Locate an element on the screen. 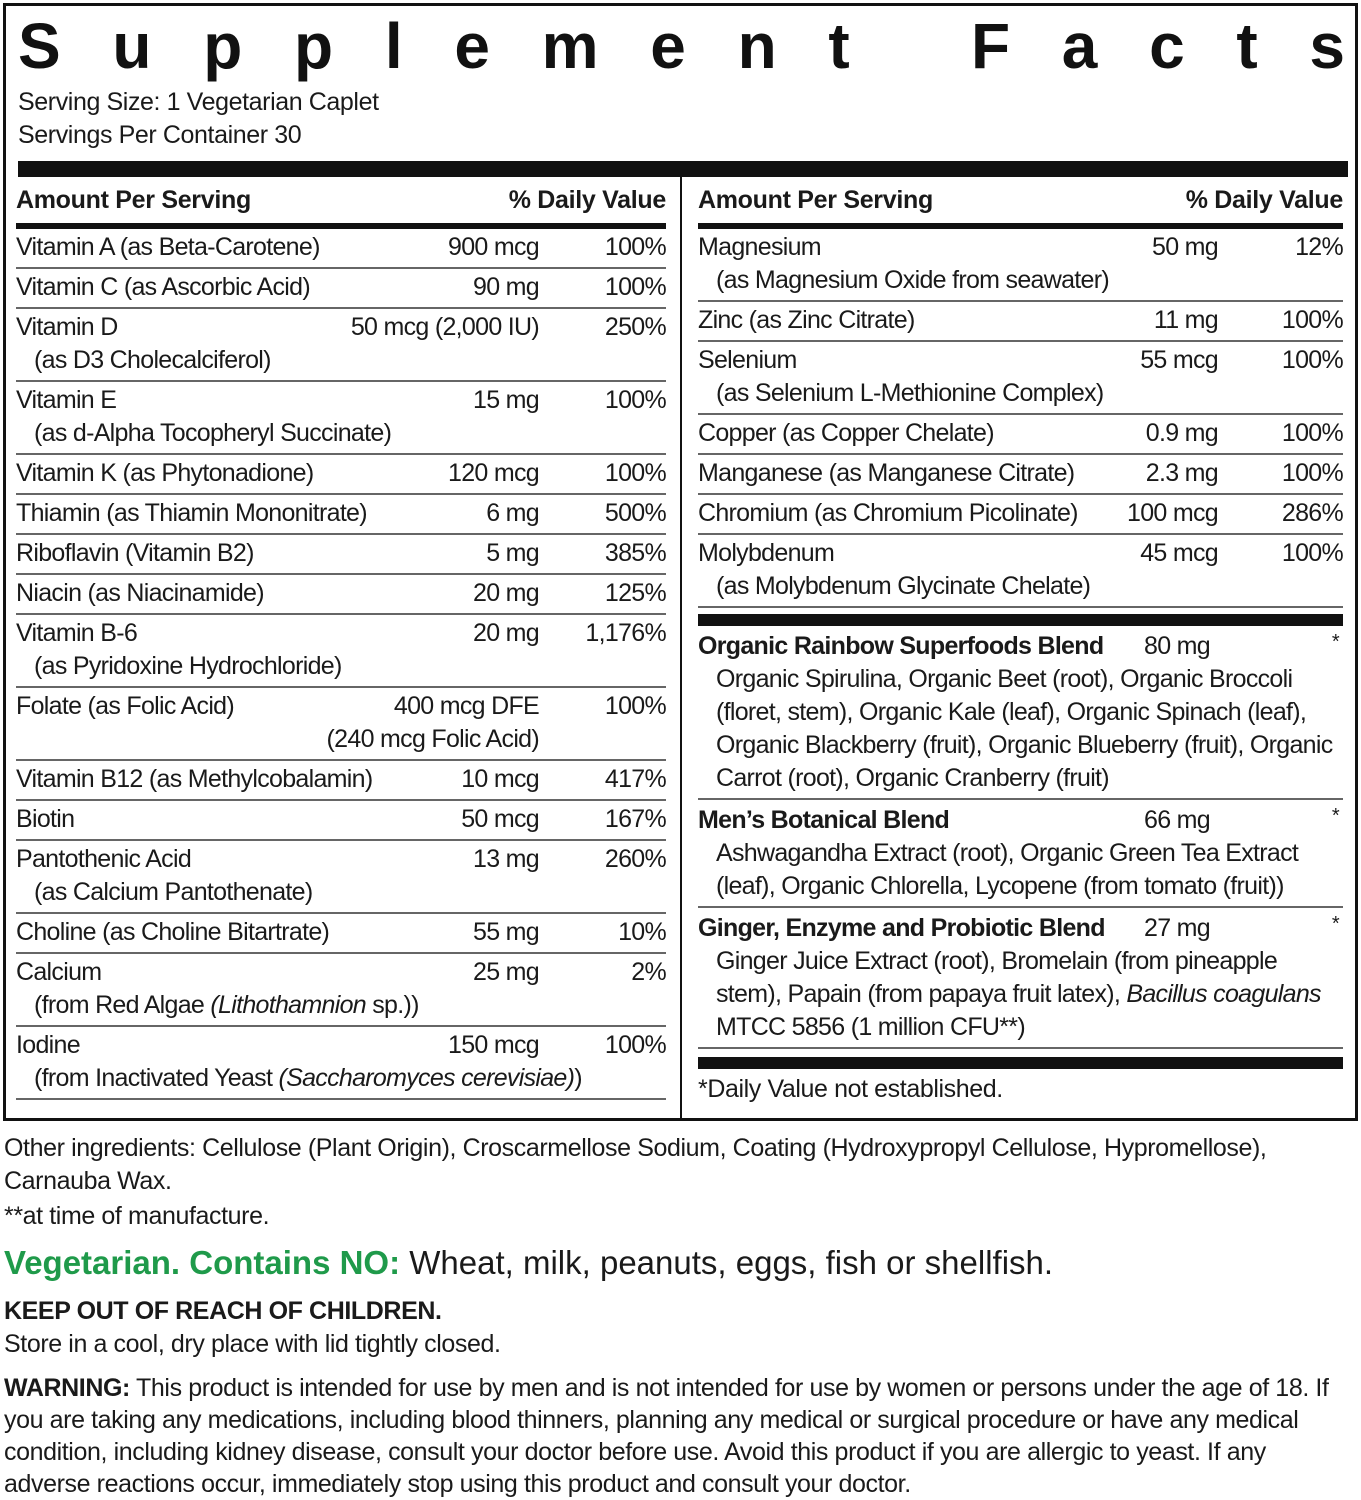 This screenshot has height=1500, width=1361. title-letter: u is located at coordinates (132, 46).